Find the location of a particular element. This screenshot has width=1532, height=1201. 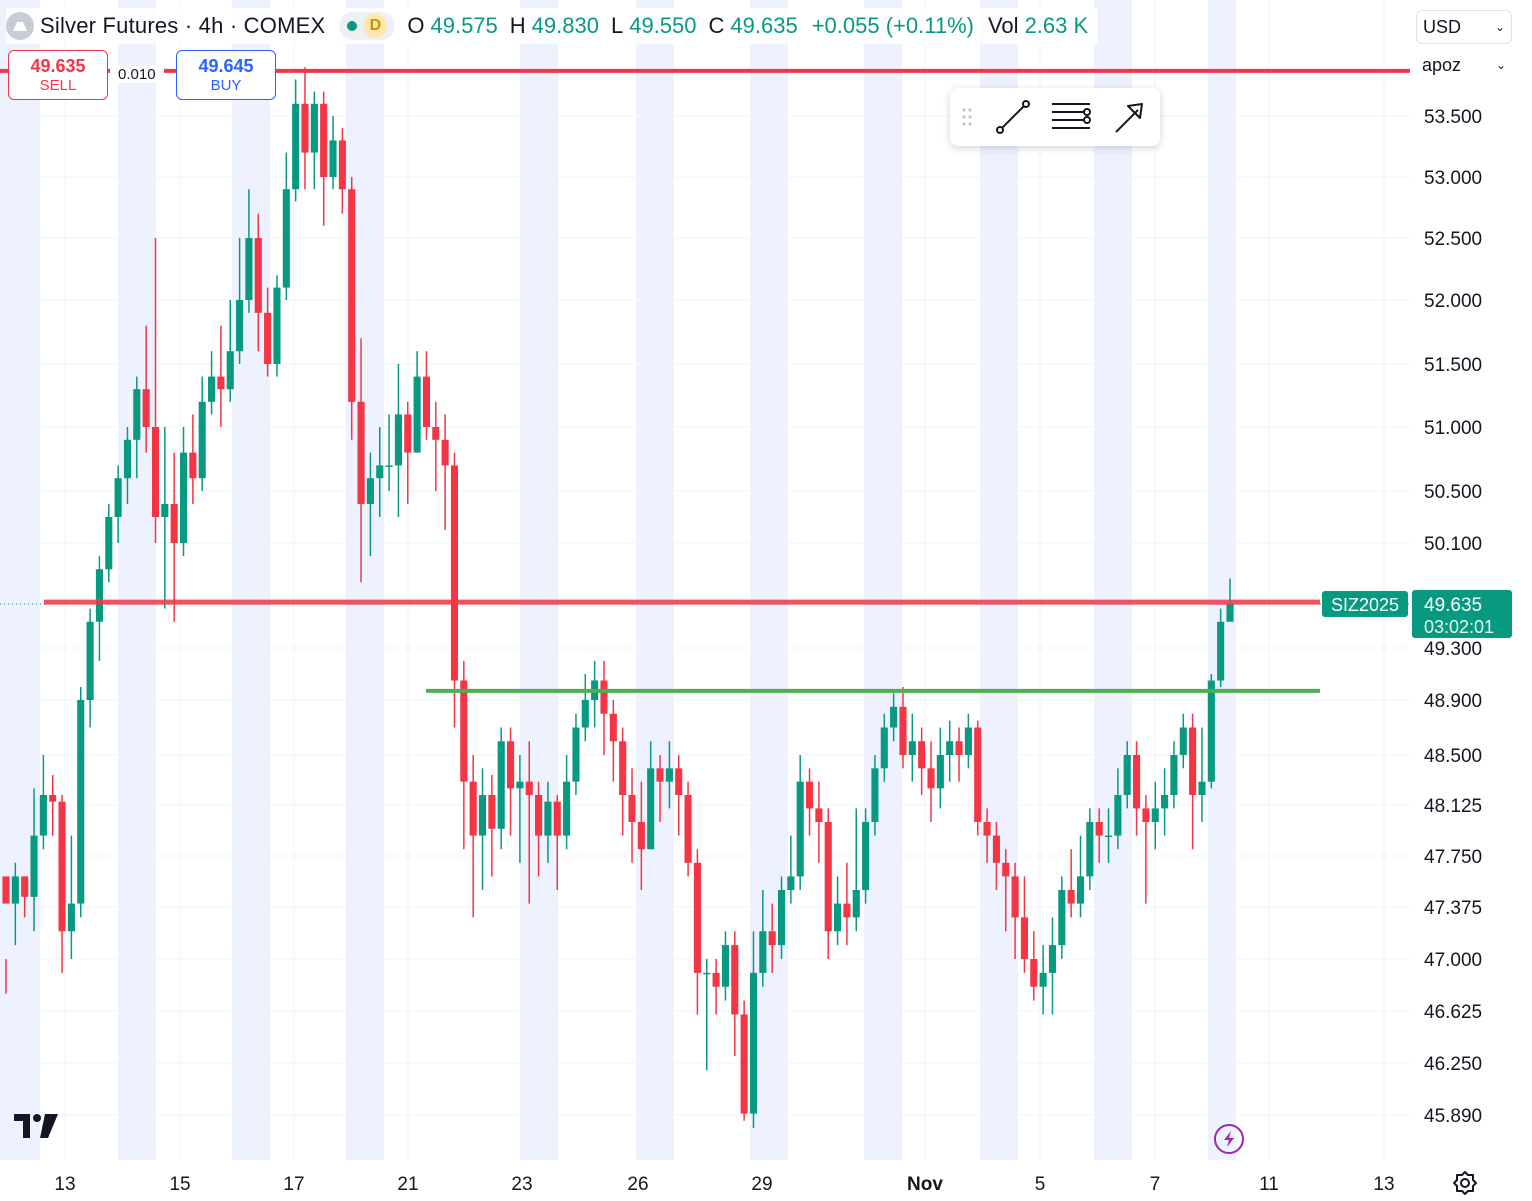

price-tick-label: 48.125 is located at coordinates (1453, 806).